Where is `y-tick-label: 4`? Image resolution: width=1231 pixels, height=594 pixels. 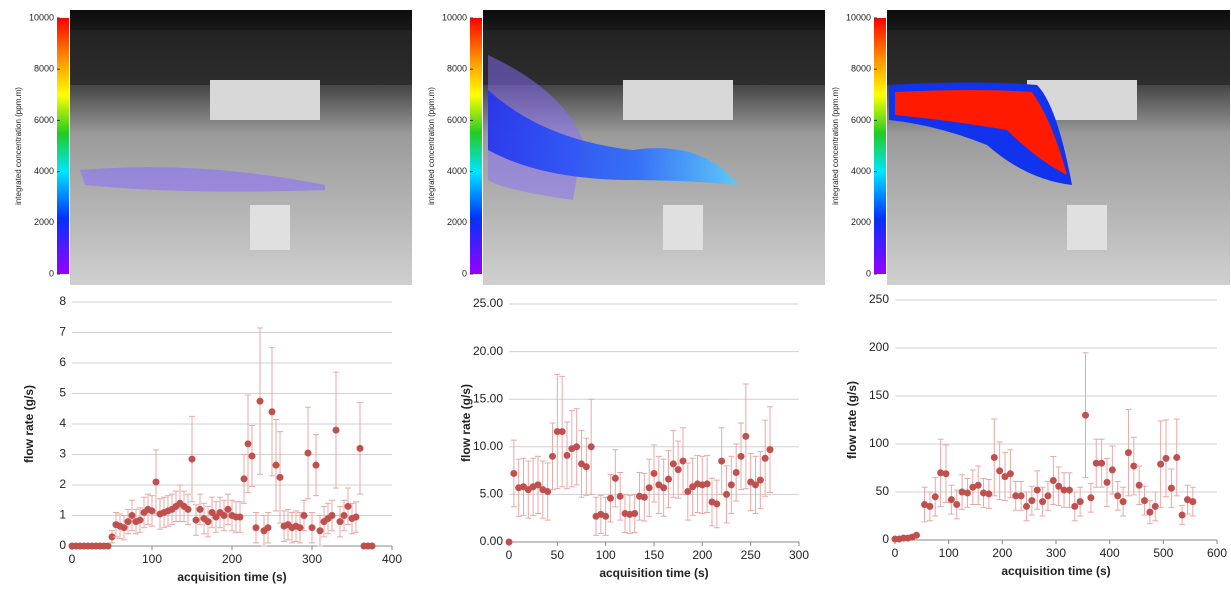
y-tick-label: 4 is located at coordinates (62, 423).